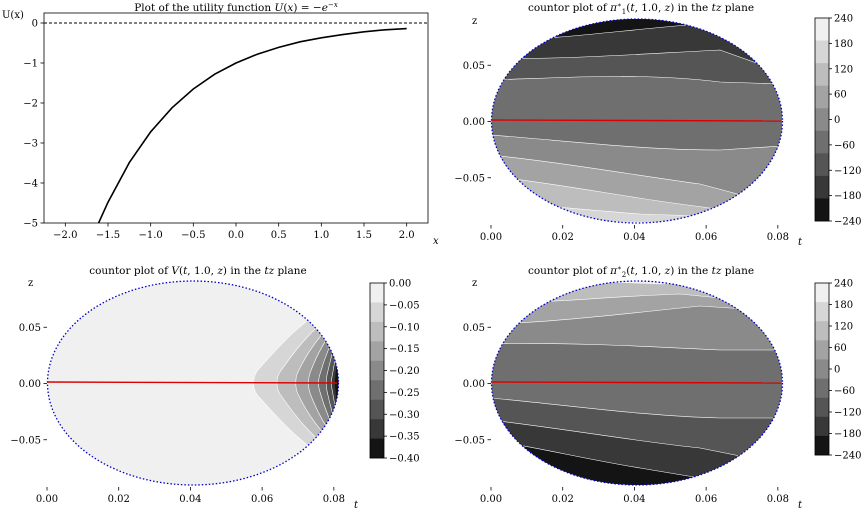  Describe the element at coordinates (436, 241) in the screenshot. I see `utility-xlabel: x` at that location.